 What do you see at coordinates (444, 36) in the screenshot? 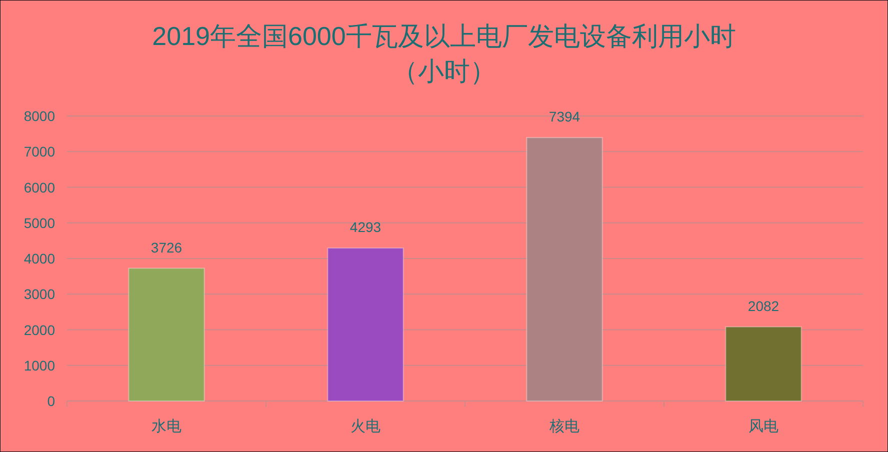
I see `chart-title: 2019年全国6000千瓦及以上电厂发电设备利用小时` at bounding box center [444, 36].